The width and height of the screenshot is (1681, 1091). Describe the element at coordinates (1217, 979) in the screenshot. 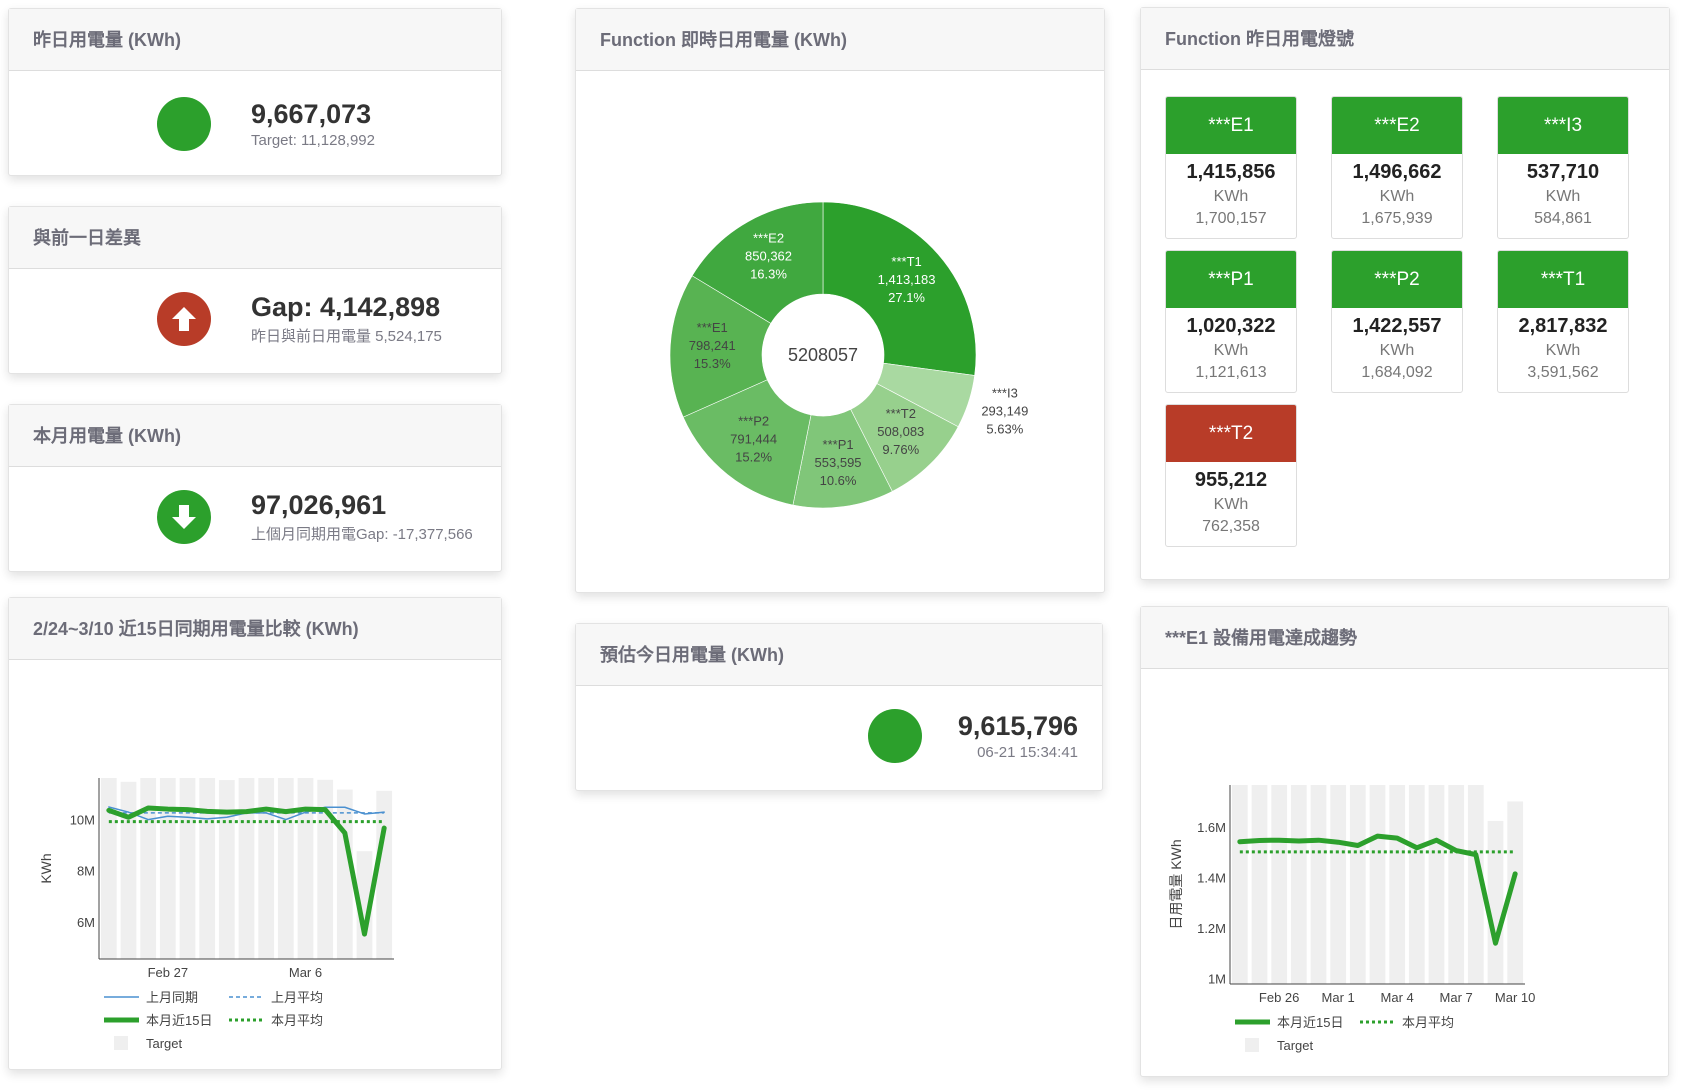

I see `y-tick-label: 1M` at that location.